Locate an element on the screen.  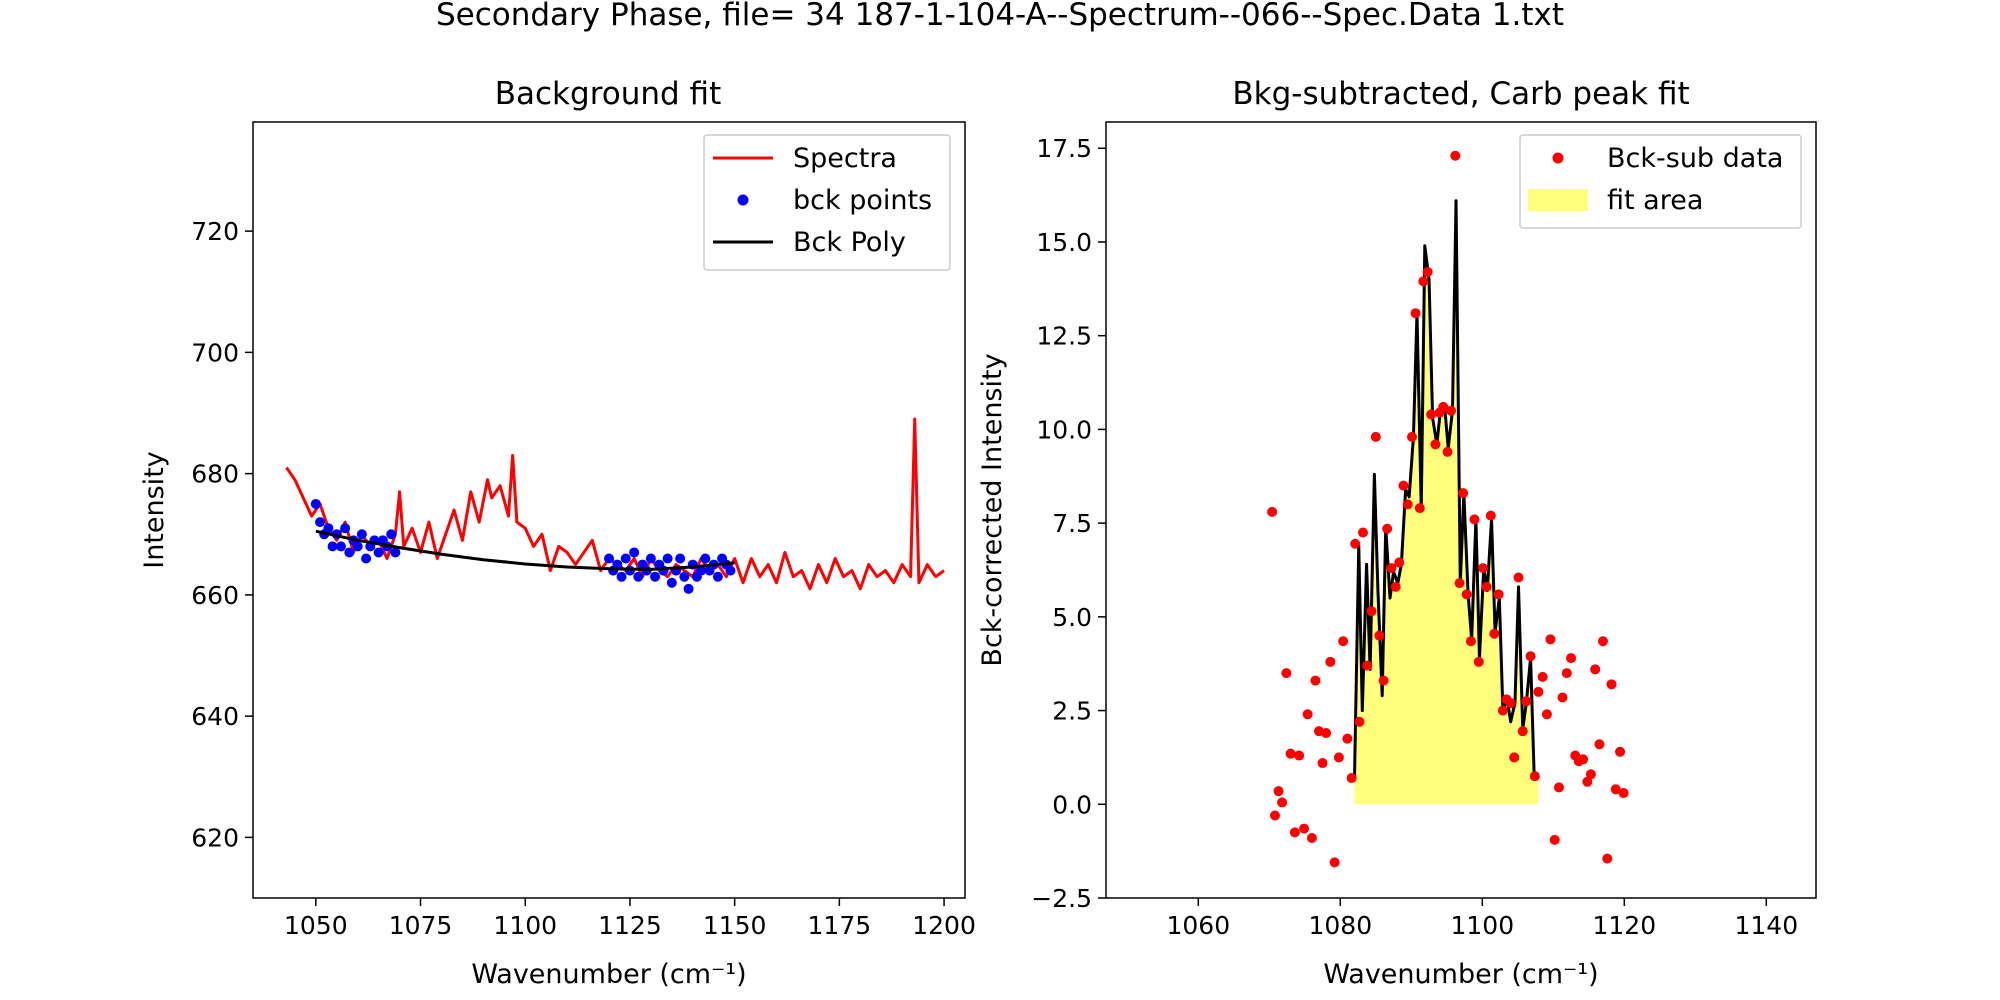
x-tick-label: 1060 is located at coordinates (1198, 925).